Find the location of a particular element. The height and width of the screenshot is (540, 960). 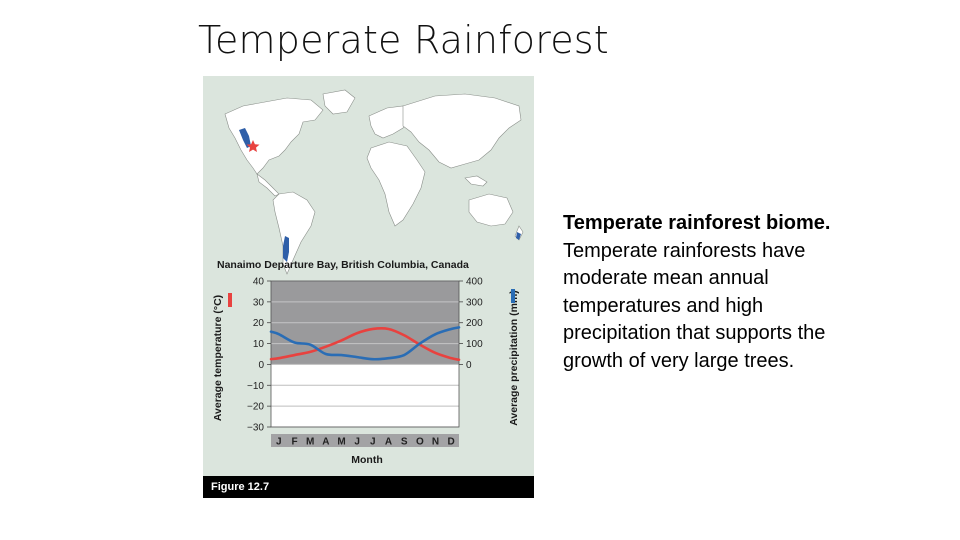

x-axis-label: Month is located at coordinates (367, 460).